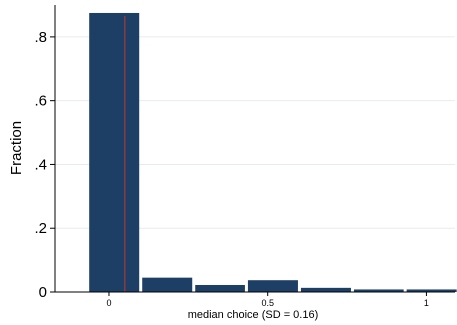  I want to click on y-tick-label-4: .8, so click(40, 37).